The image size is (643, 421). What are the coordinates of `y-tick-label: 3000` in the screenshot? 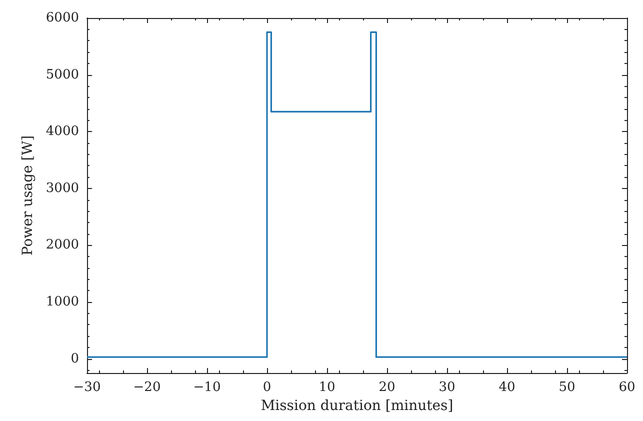 It's located at (62, 188).